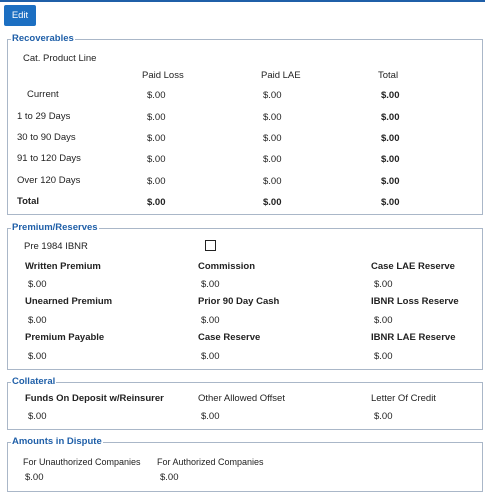 Image resolution: width=485 pixels, height=500 pixels. What do you see at coordinates (229, 337) in the screenshot?
I see `case-reserve-label: Case Reserve` at bounding box center [229, 337].